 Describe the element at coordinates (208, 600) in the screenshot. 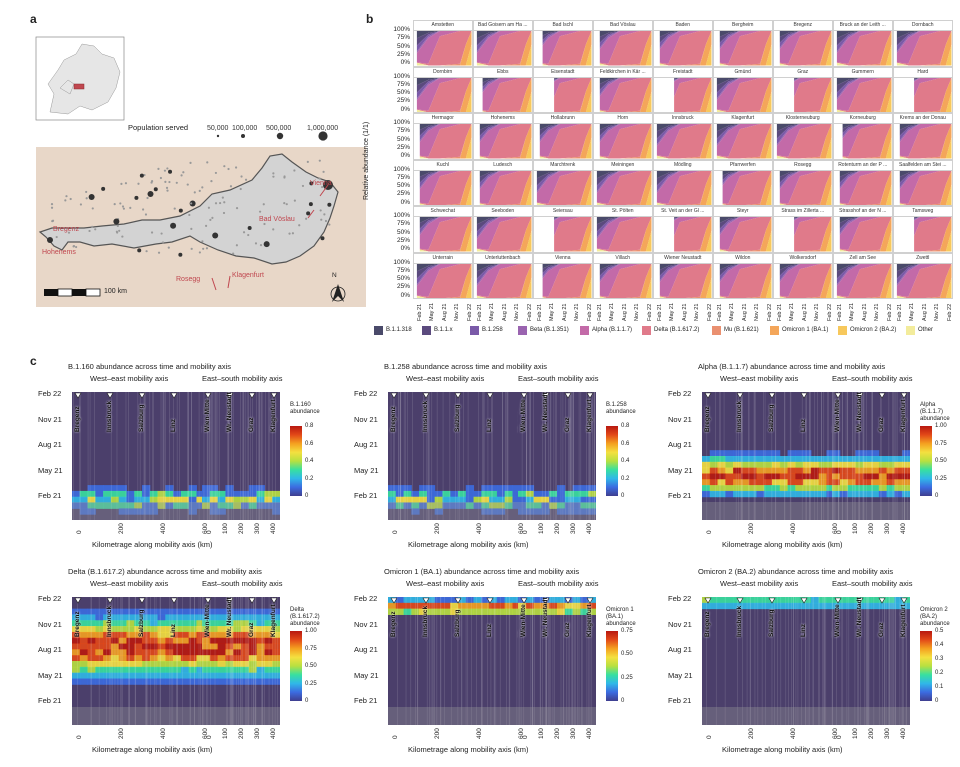

I see `city-marker` at that location.